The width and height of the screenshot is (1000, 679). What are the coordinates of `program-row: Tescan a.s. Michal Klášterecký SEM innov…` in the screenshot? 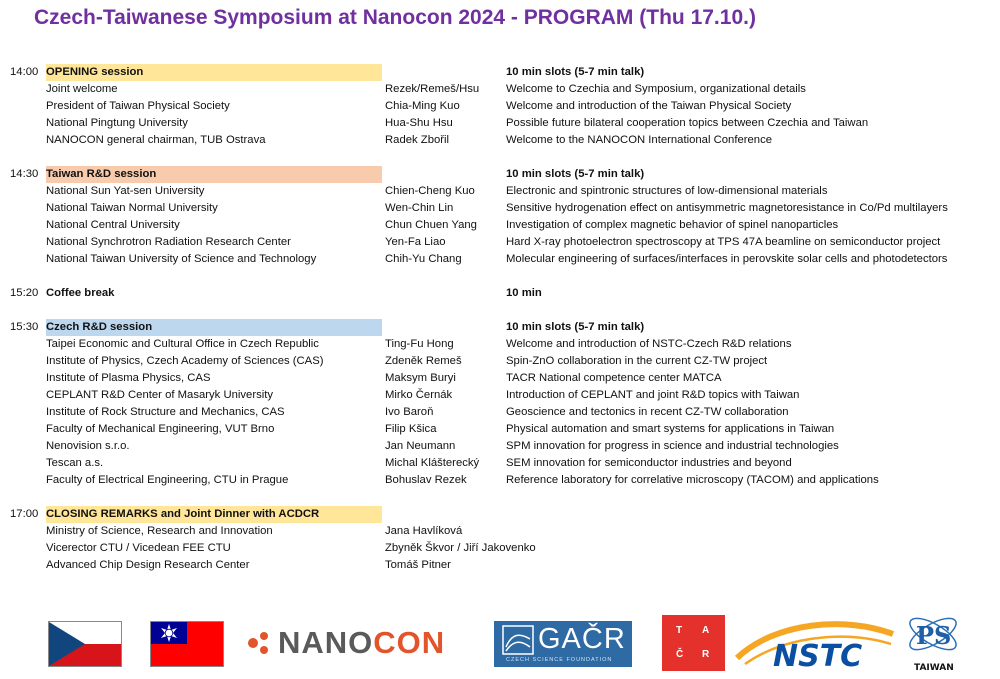 It's located at (500, 463).